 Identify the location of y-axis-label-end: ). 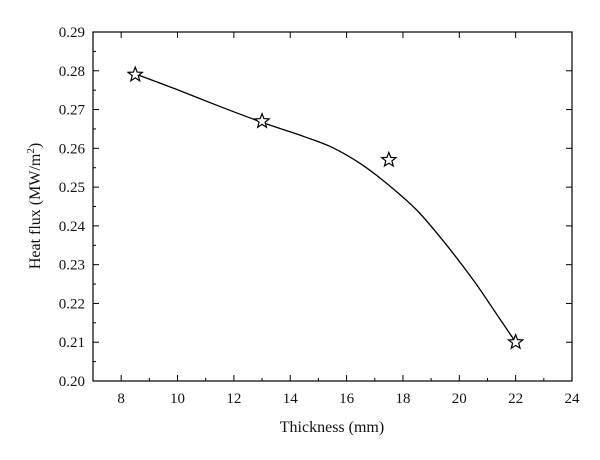
(35, 145).